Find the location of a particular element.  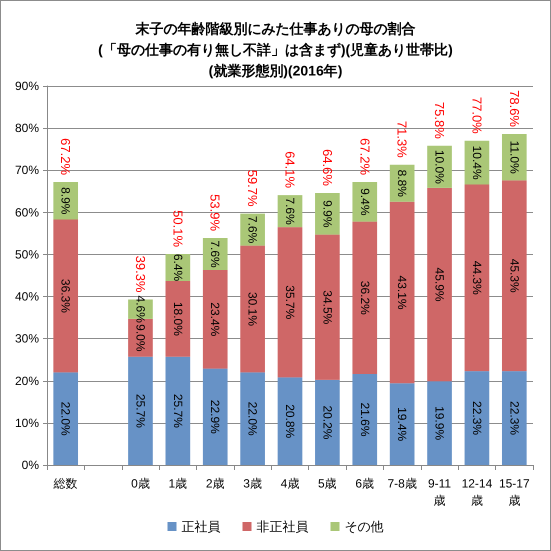

total-label: 64.6% is located at coordinates (327, 167).